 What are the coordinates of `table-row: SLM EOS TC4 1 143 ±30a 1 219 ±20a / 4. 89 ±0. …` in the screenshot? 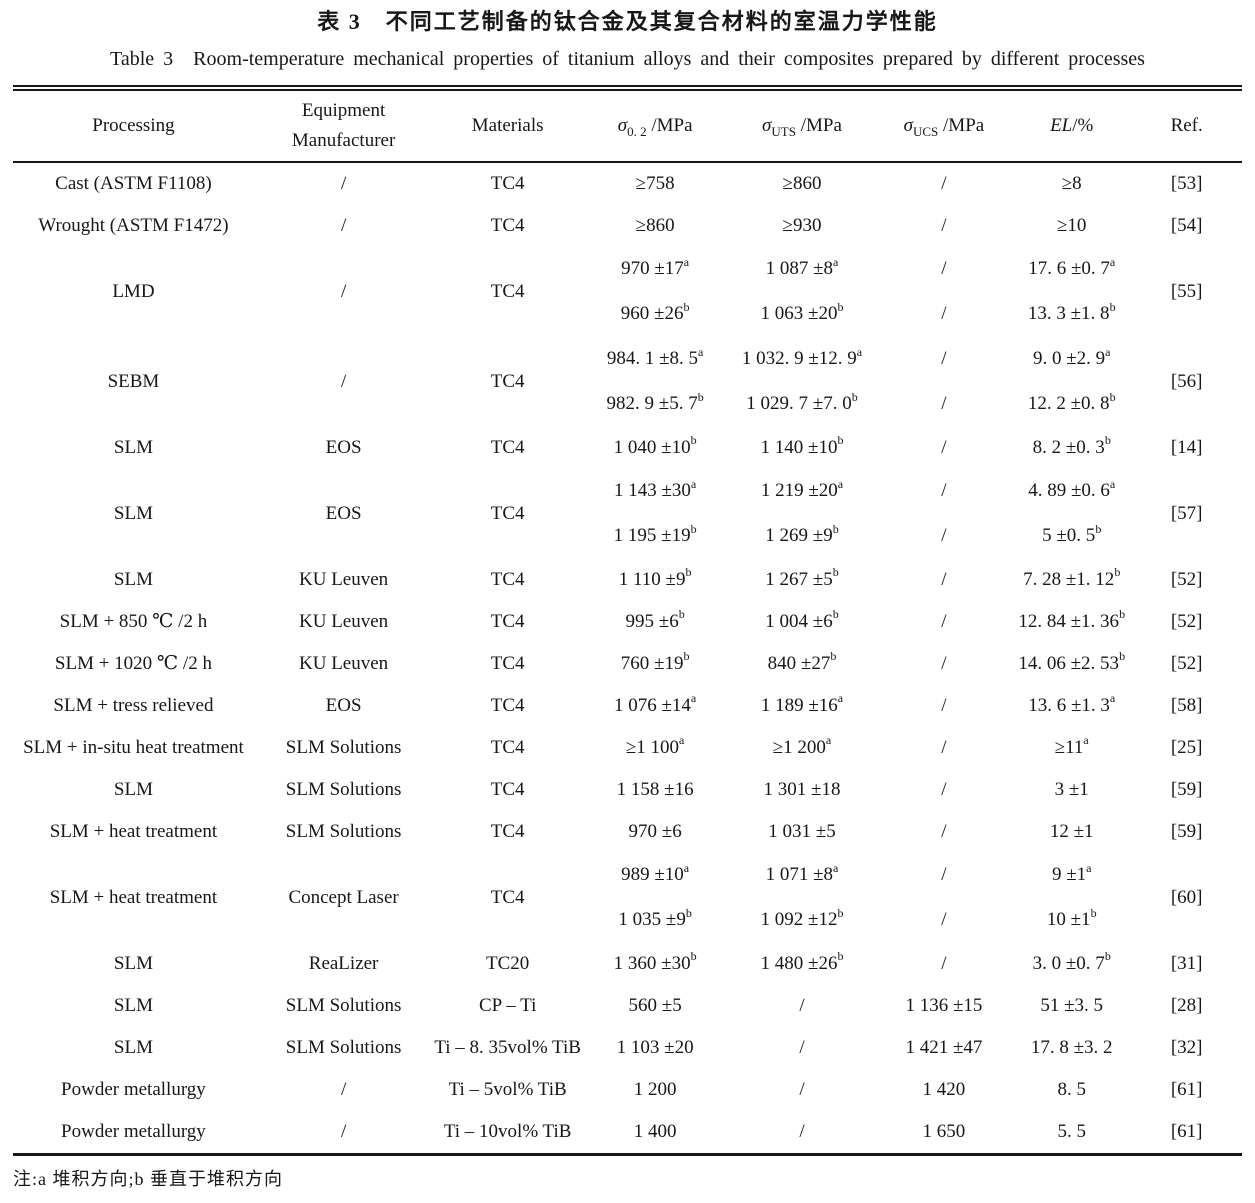 It's located at (627, 496).